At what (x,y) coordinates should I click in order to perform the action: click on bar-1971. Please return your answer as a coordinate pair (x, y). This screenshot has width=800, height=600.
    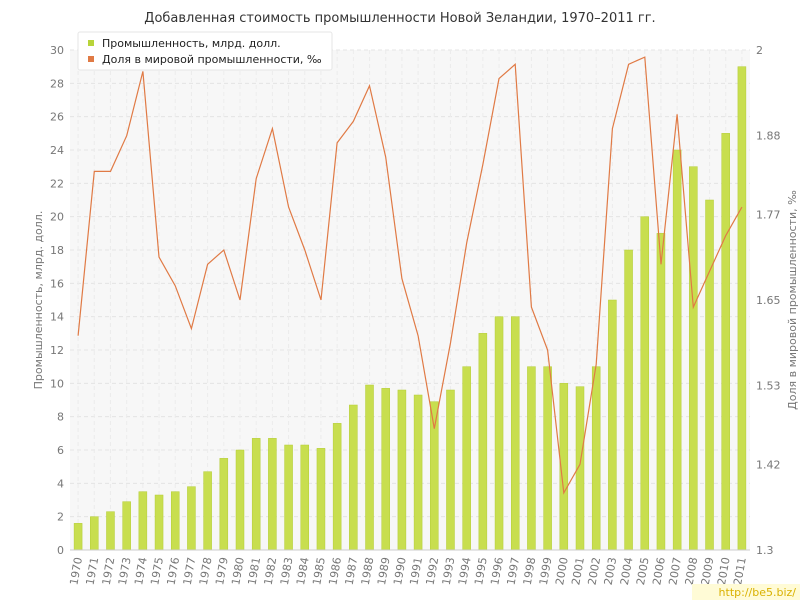
    Looking at the image, I should click on (94, 533).